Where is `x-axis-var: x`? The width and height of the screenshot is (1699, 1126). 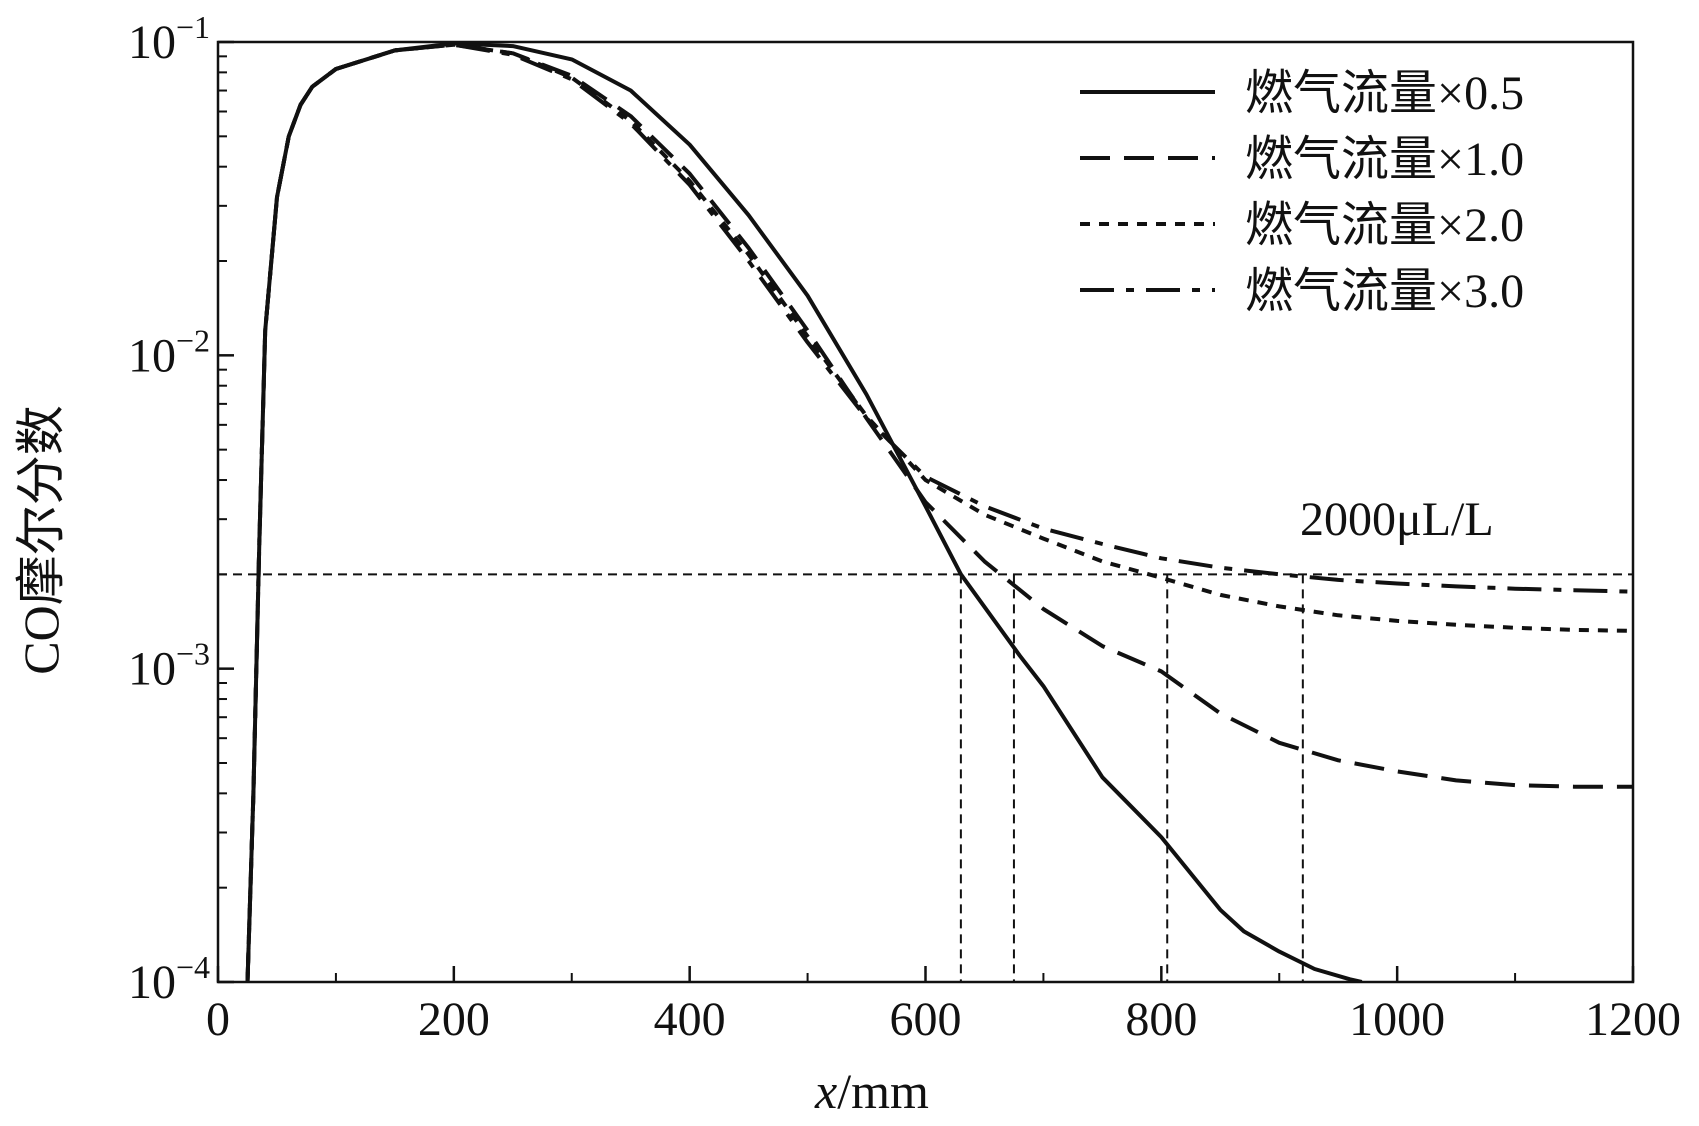 x-axis-var: x is located at coordinates (825, 1091).